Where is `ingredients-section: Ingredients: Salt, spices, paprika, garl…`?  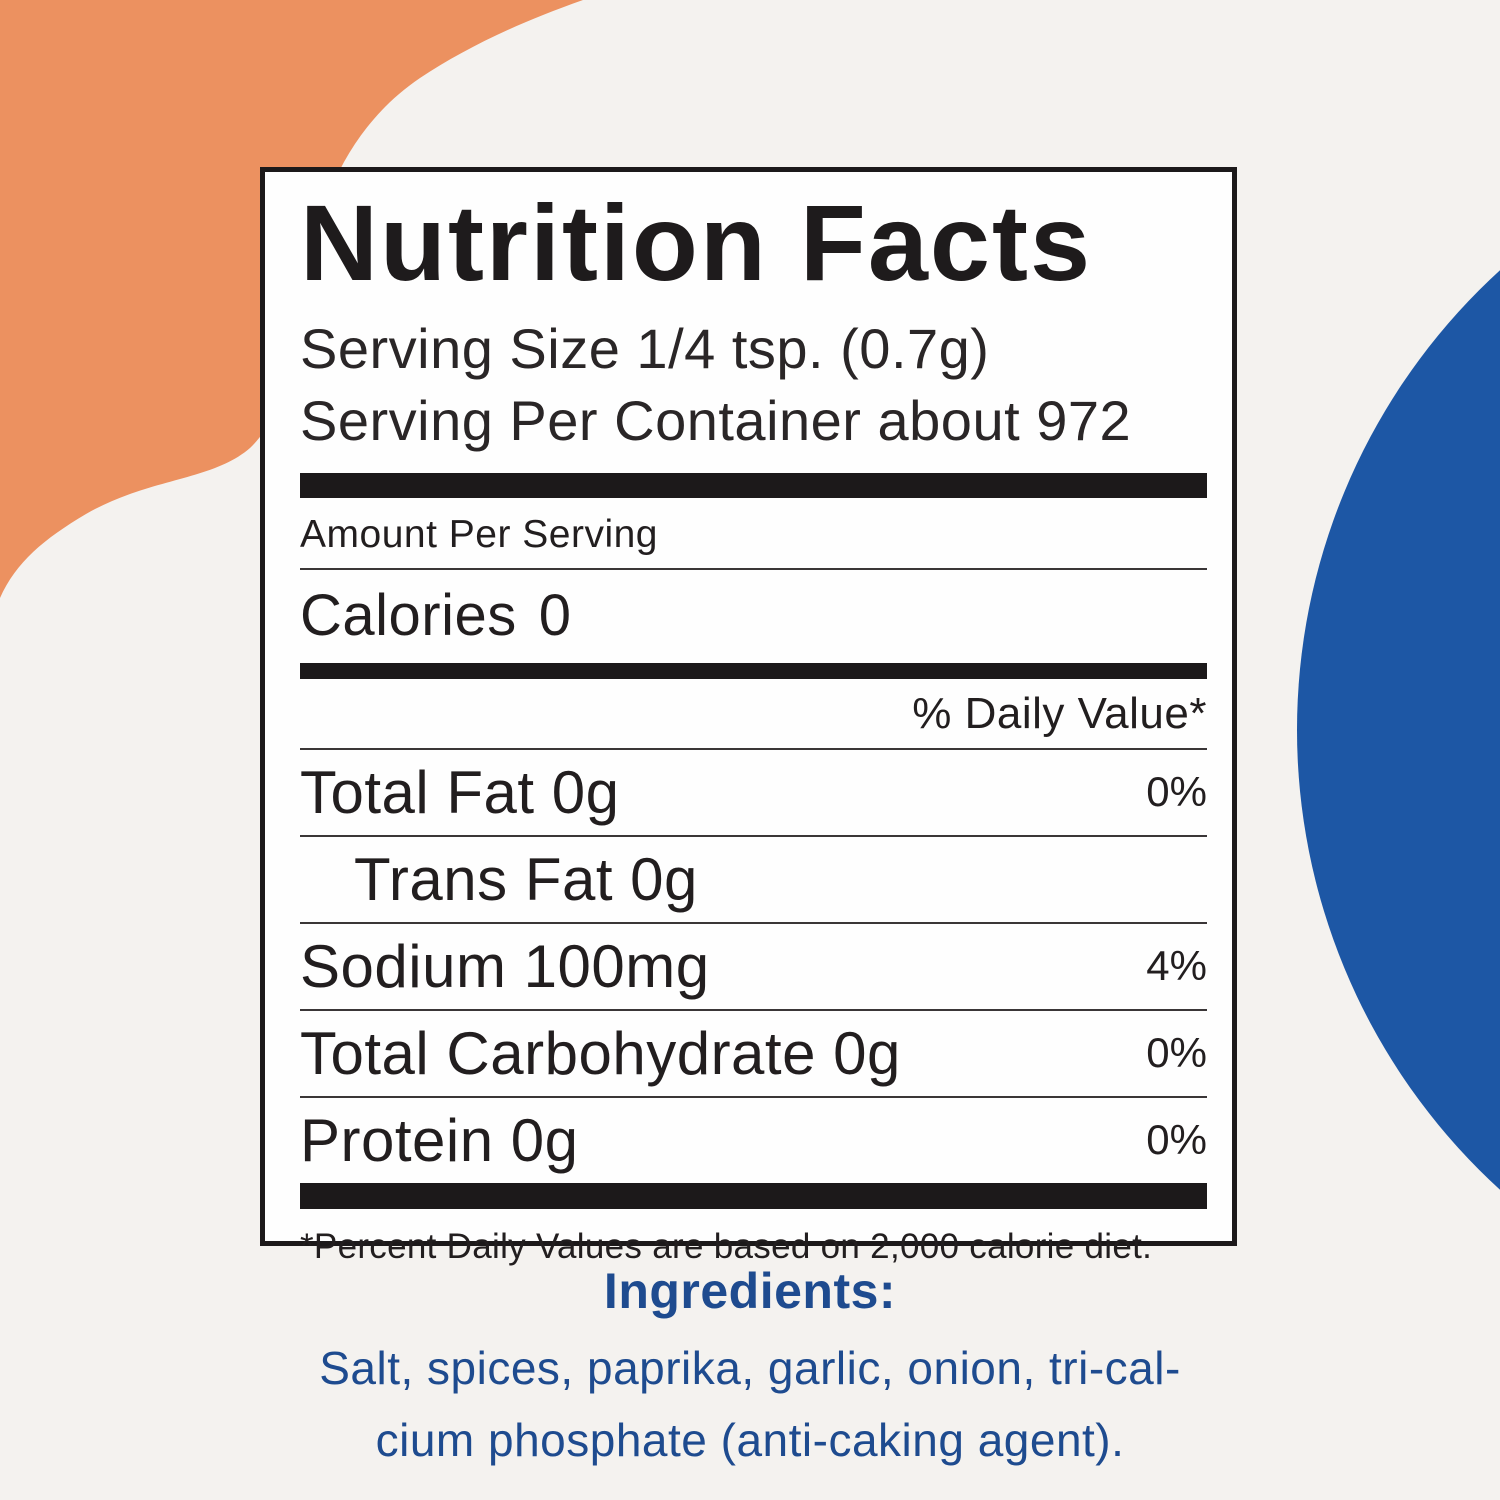
ingredients-section: Ingredients: Salt, spices, paprika, garl… is located at coordinates (750, 1369).